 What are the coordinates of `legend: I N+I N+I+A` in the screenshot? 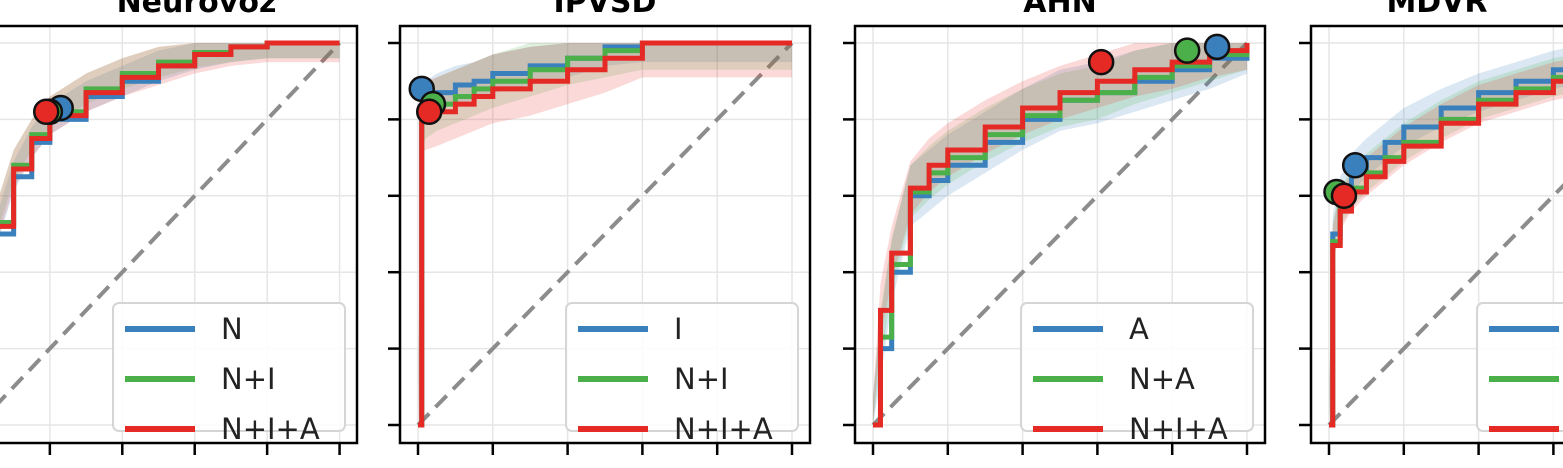 It's located at (682, 374).